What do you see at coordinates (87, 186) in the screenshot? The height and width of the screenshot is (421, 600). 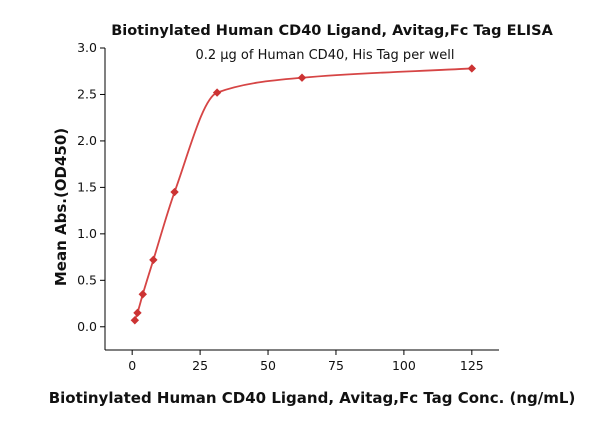 I see `y-tick-label: 1.5` at bounding box center [87, 186].